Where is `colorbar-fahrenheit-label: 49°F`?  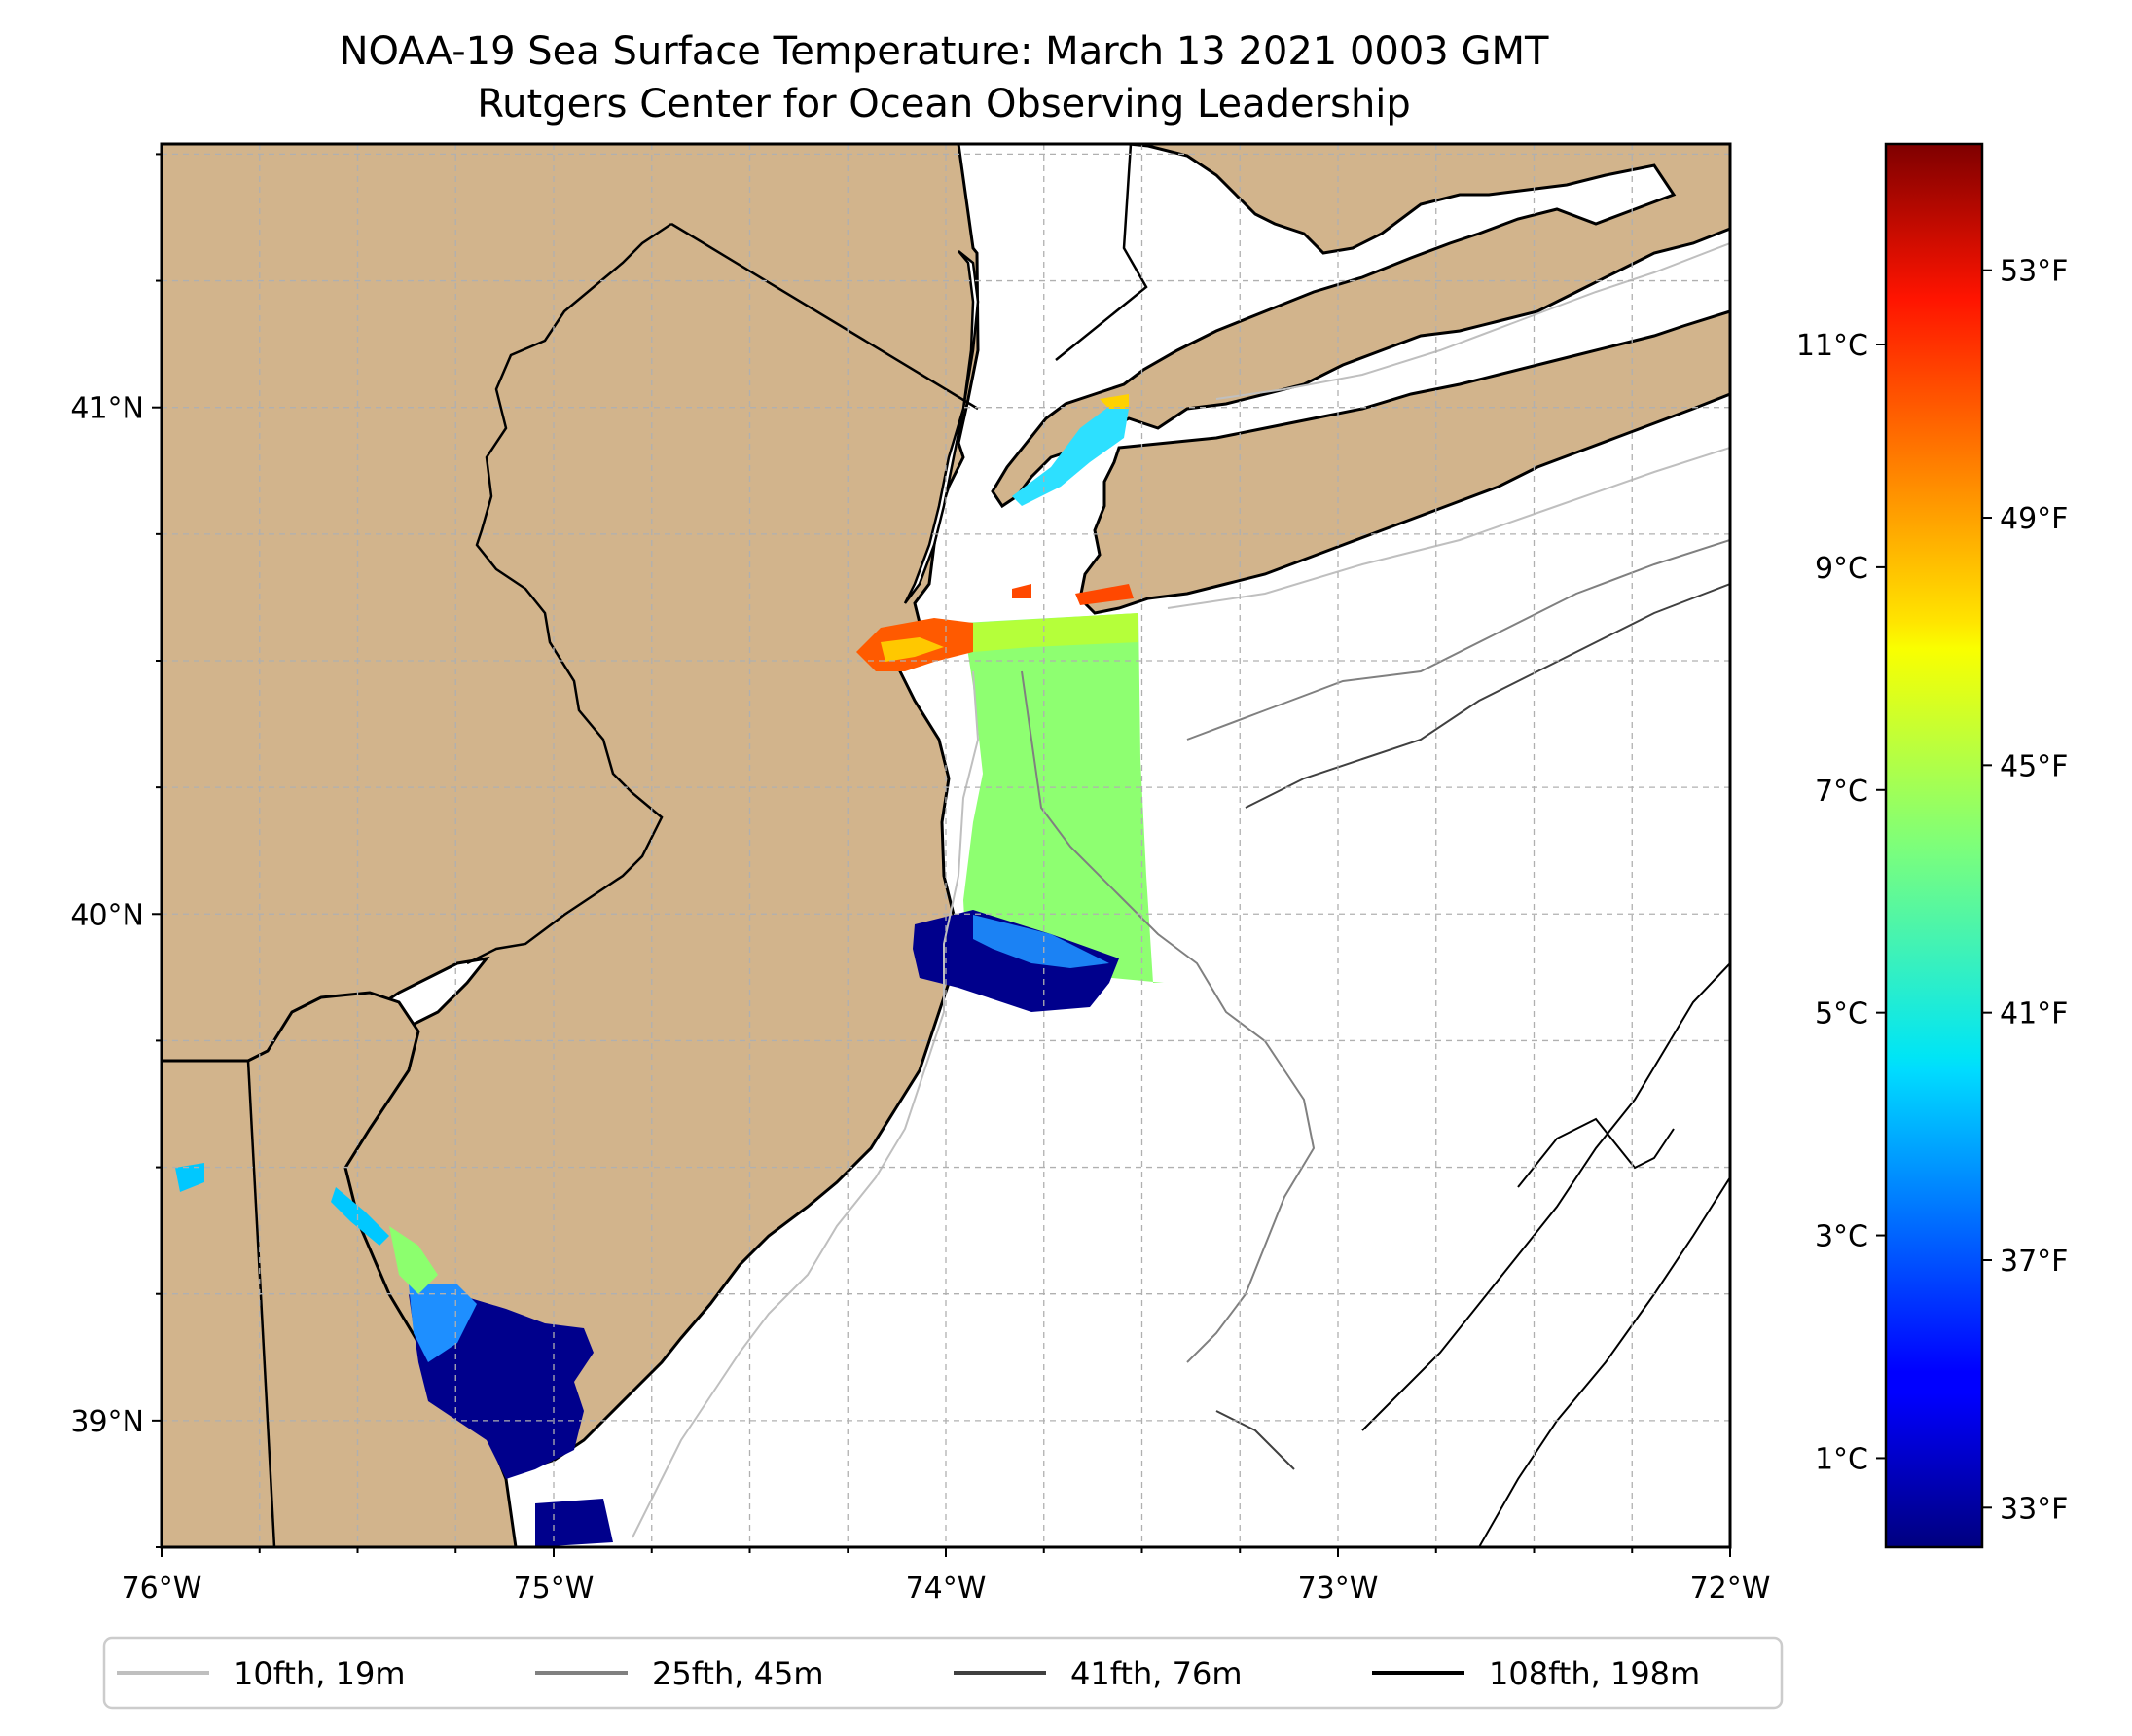
colorbar-fahrenheit-label: 49°F is located at coordinates (2034, 519).